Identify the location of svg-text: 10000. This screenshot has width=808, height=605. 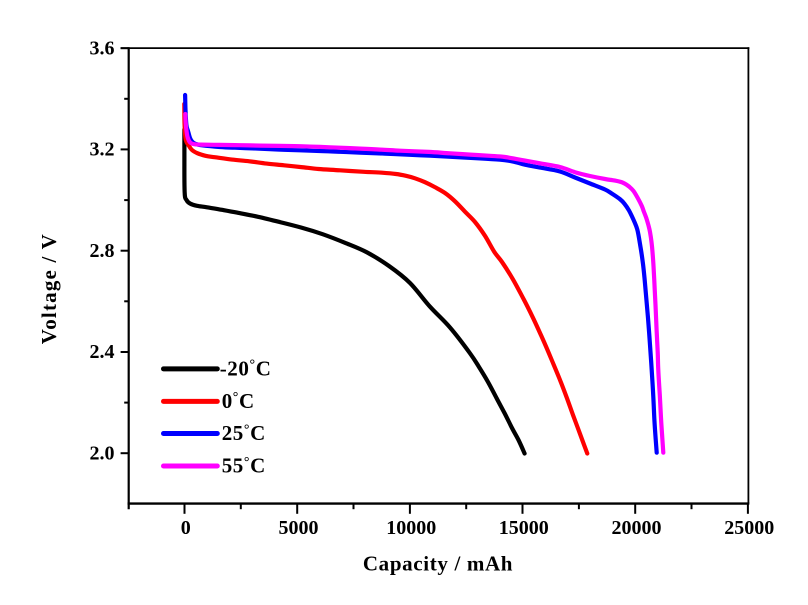
(411, 528).